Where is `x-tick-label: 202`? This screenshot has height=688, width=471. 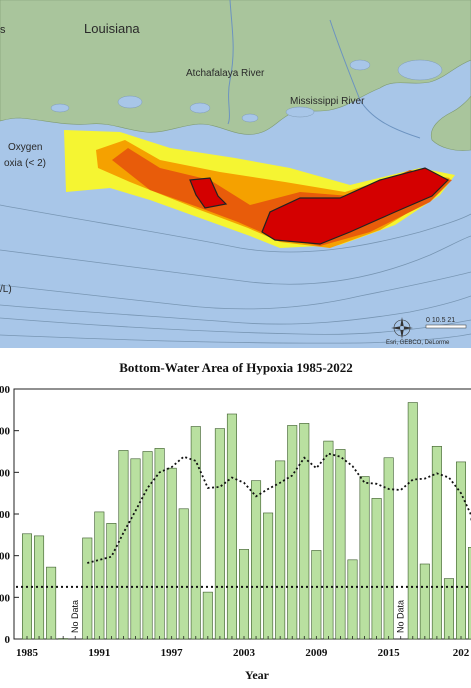
x-tick-label: 202 is located at coordinates (461, 653).